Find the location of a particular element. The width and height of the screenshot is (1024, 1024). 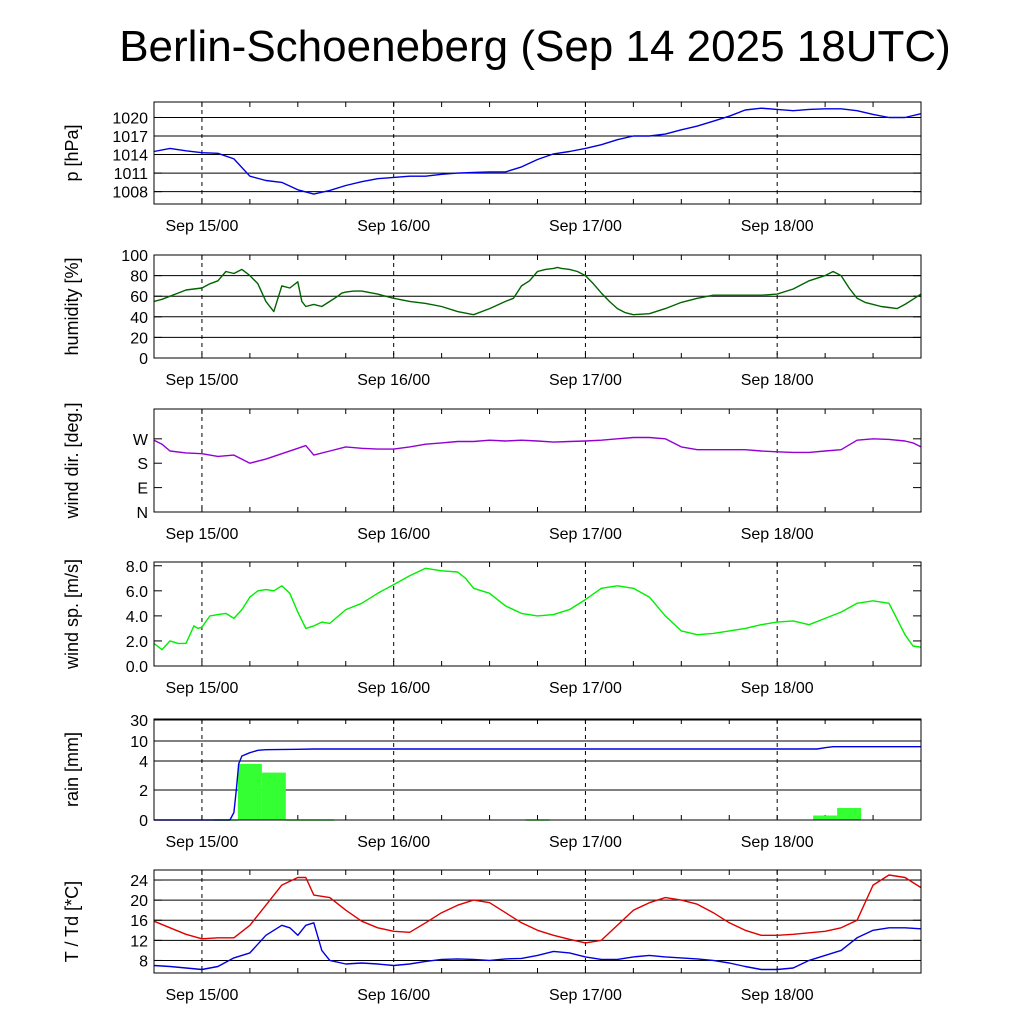

humidity-x-tick-label: Sep 17/00 is located at coordinates (585, 380).